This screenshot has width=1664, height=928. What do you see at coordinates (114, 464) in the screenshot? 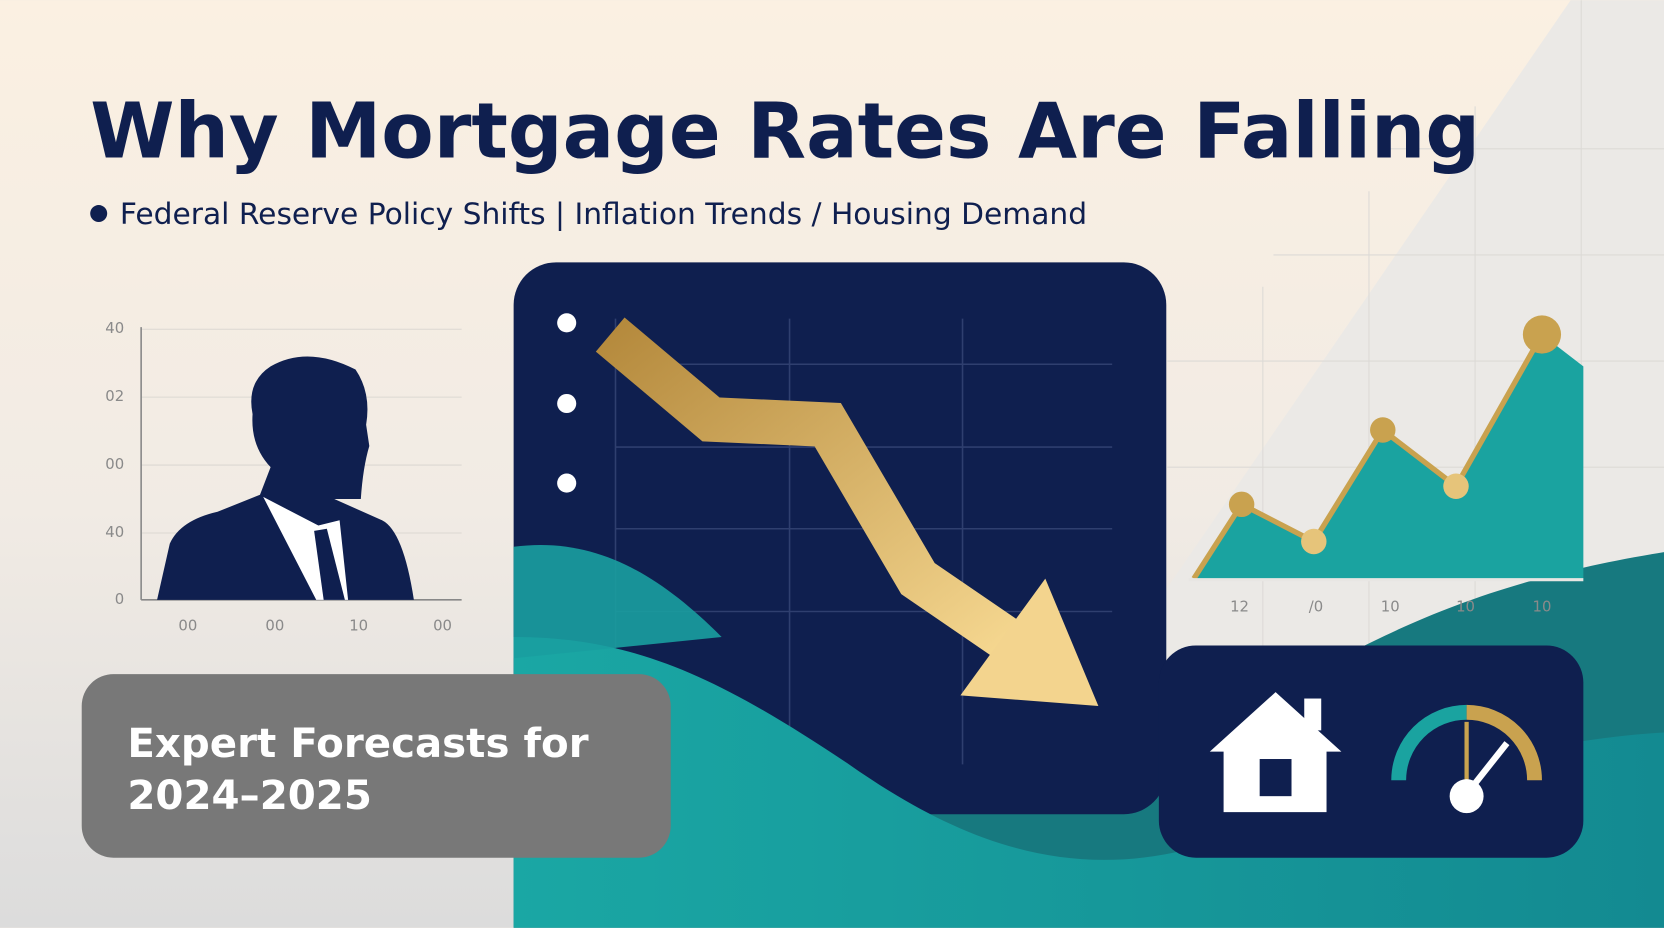
I see `y-tick-label: 00` at bounding box center [114, 464].